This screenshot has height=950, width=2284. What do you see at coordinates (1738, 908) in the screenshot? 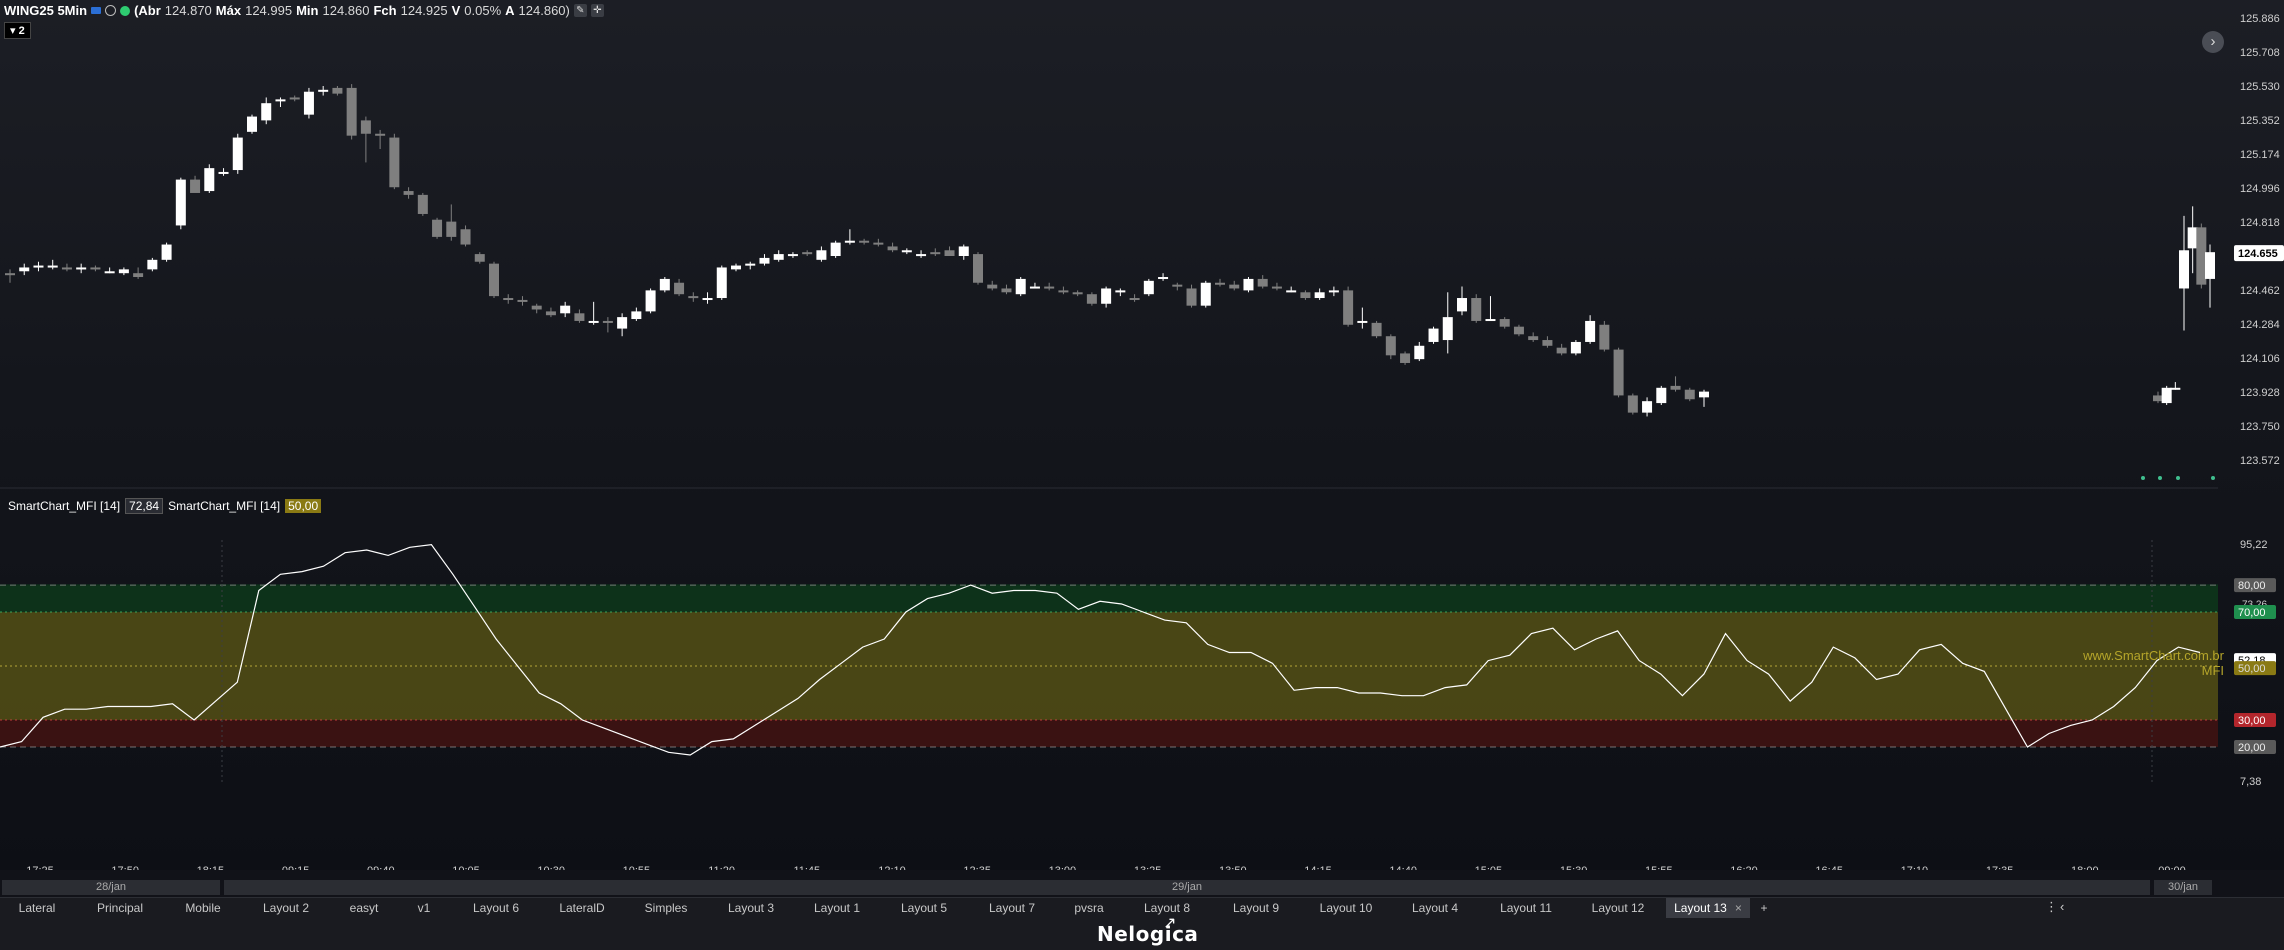
I see `close-tab-icon: ×` at bounding box center [1738, 908].